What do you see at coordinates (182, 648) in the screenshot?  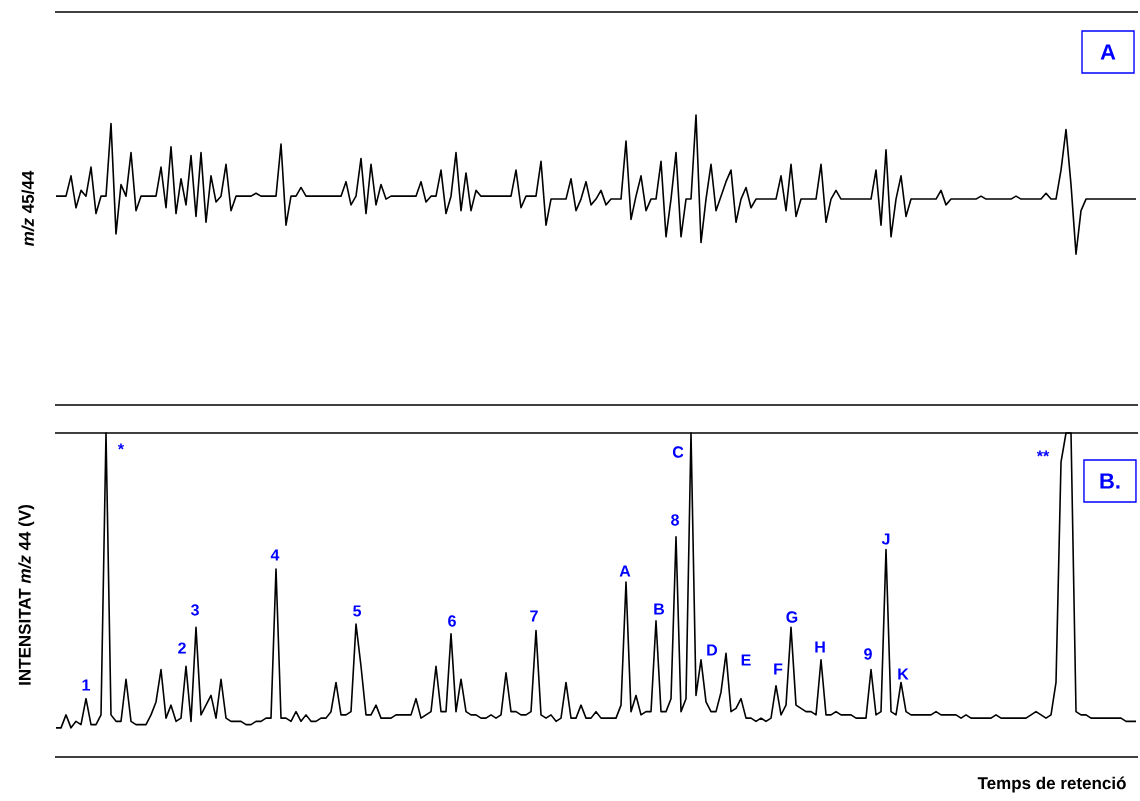 I see `annotation: 2` at bounding box center [182, 648].